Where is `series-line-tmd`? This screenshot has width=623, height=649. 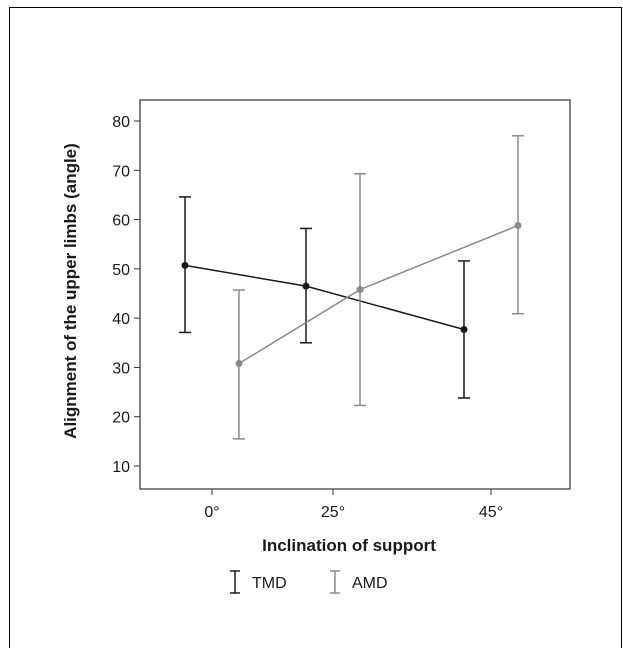
series-line-tmd is located at coordinates (324, 297).